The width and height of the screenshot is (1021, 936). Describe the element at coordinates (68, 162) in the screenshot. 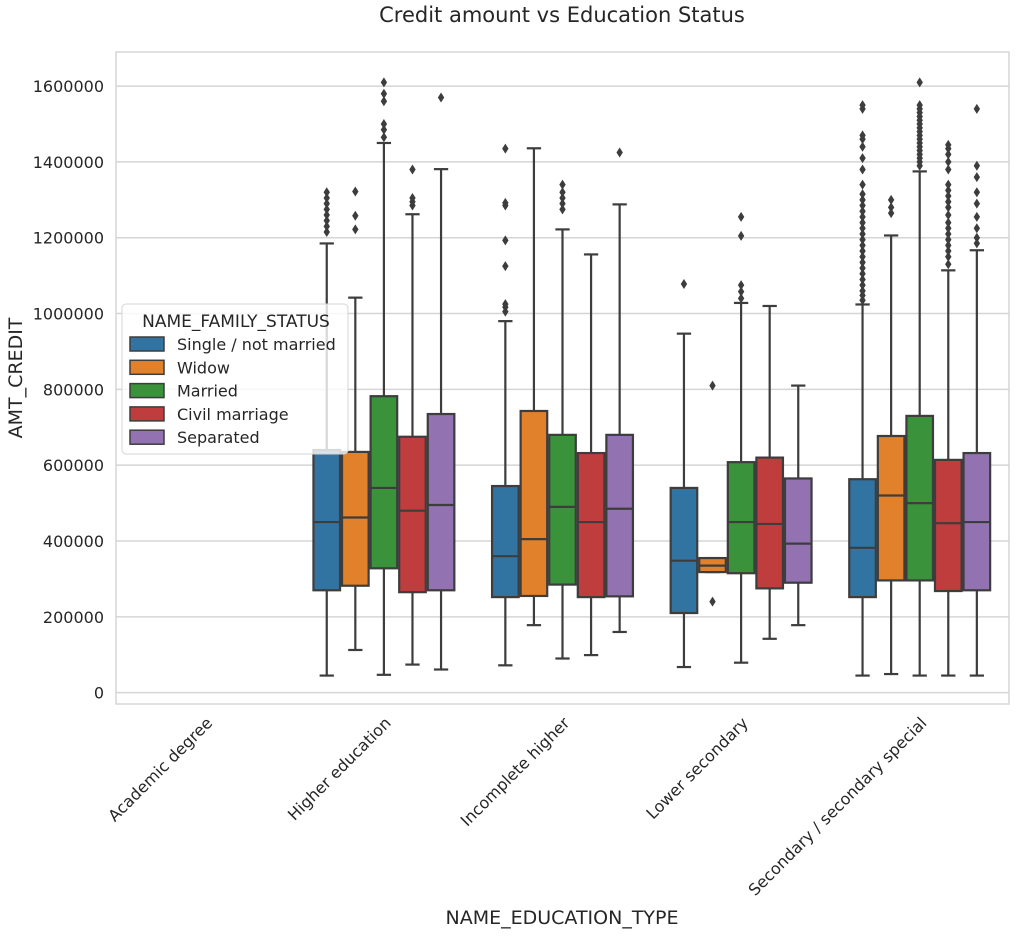

I see `y-tick-label: 1400000` at that location.